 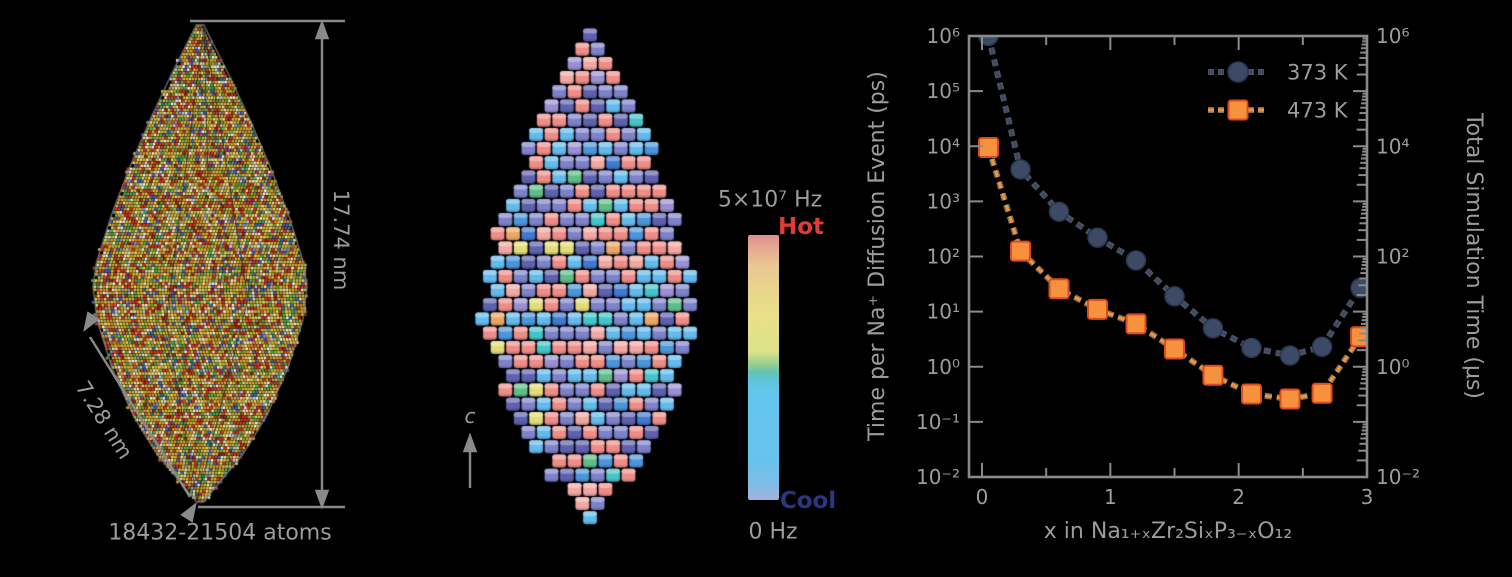 I want to click on y-left-tick-label: 10³, so click(x=943, y=201).